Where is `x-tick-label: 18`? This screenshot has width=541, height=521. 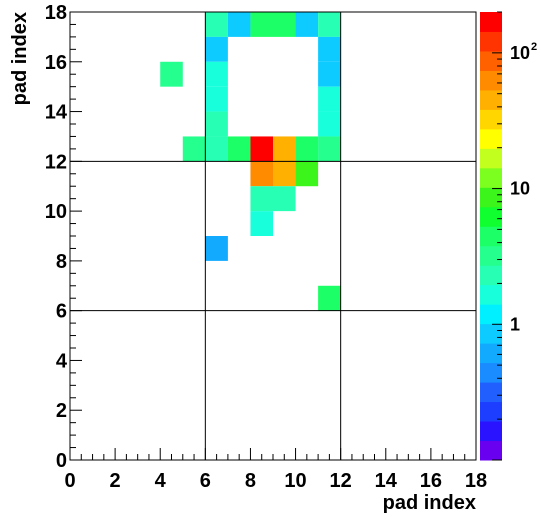 x-tick-label: 18 is located at coordinates (476, 481).